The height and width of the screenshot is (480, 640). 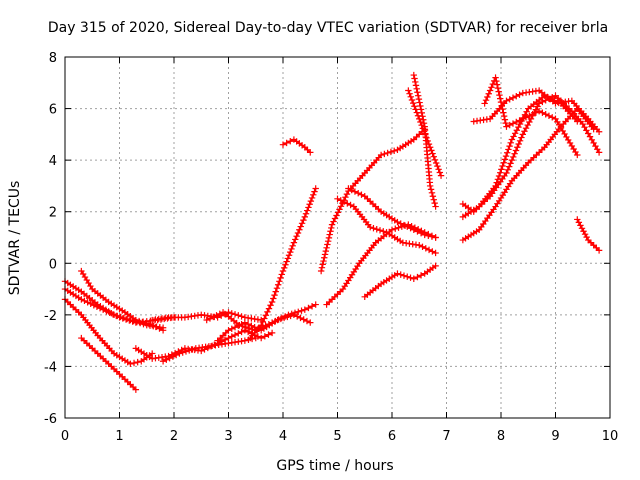 What do you see at coordinates (53, 161) in the screenshot?
I see `y-tick-label: 4` at bounding box center [53, 161].